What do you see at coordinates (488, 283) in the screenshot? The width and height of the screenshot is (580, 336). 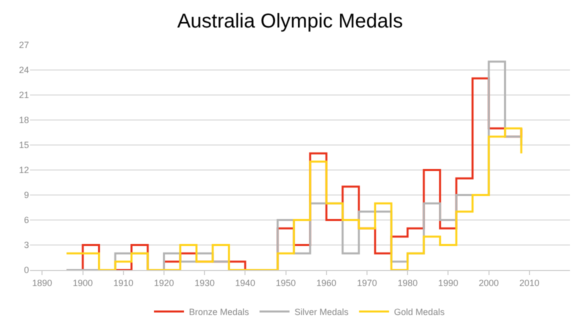 I see `x-tick-label: 2000` at bounding box center [488, 283].